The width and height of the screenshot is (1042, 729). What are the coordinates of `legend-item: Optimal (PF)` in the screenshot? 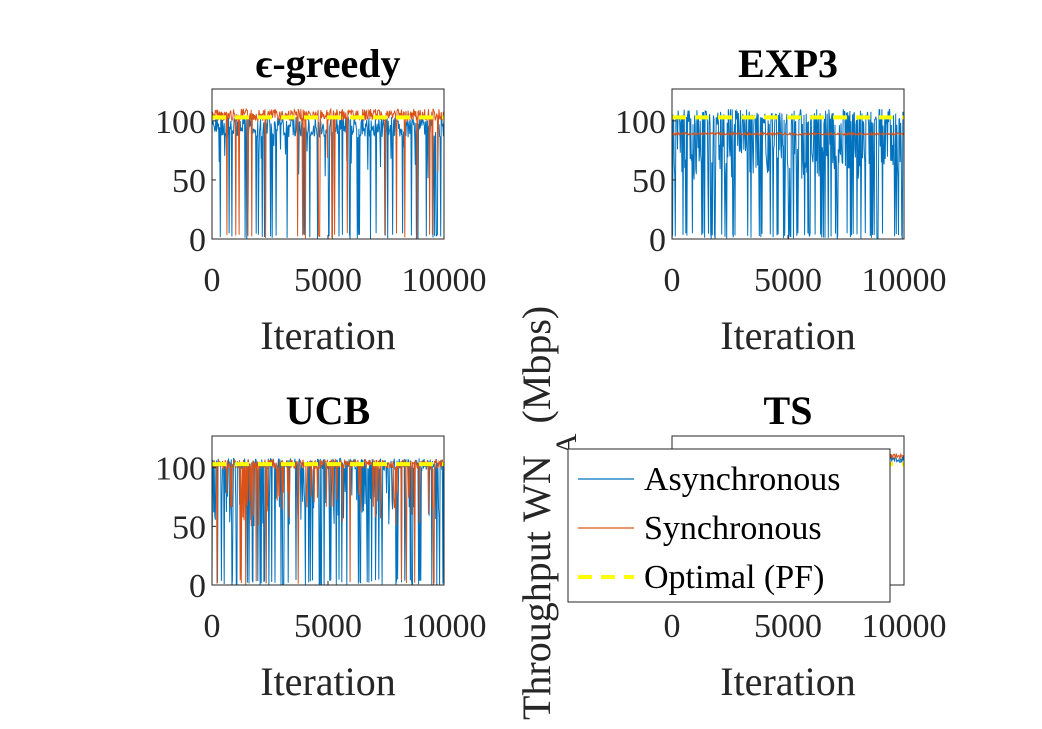 It's located at (701, 577).